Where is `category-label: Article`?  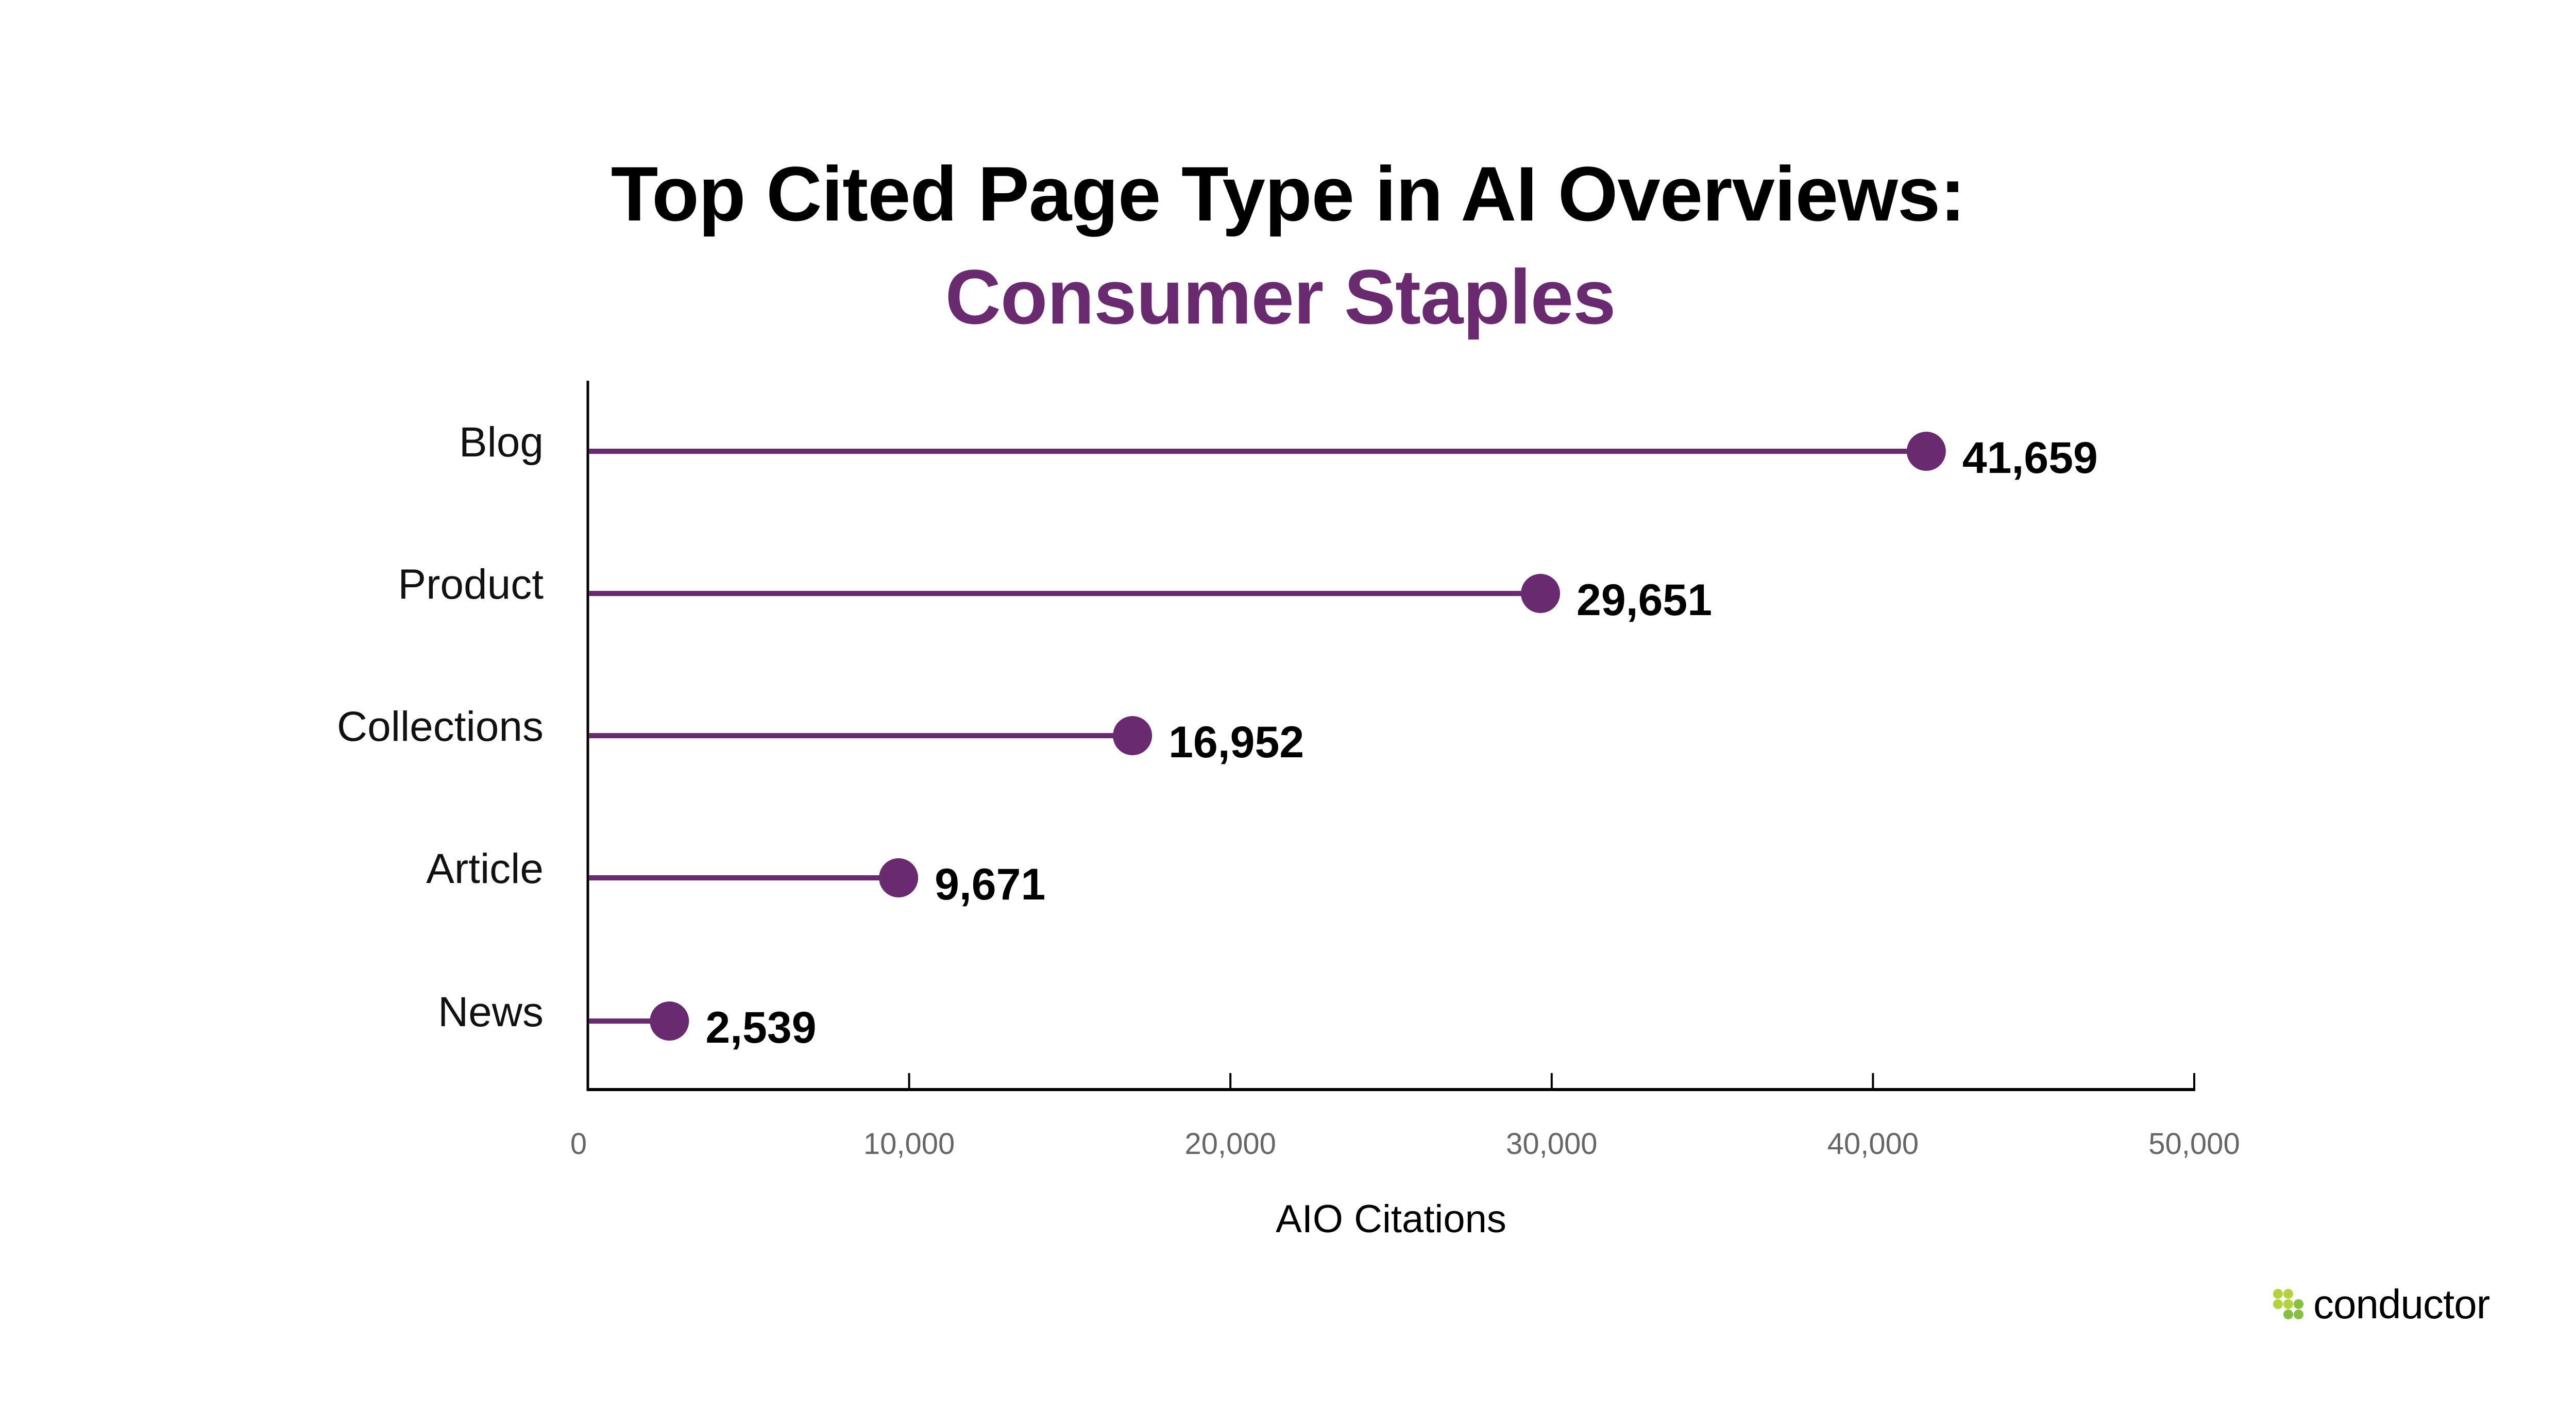 category-label: Article is located at coordinates (485, 868).